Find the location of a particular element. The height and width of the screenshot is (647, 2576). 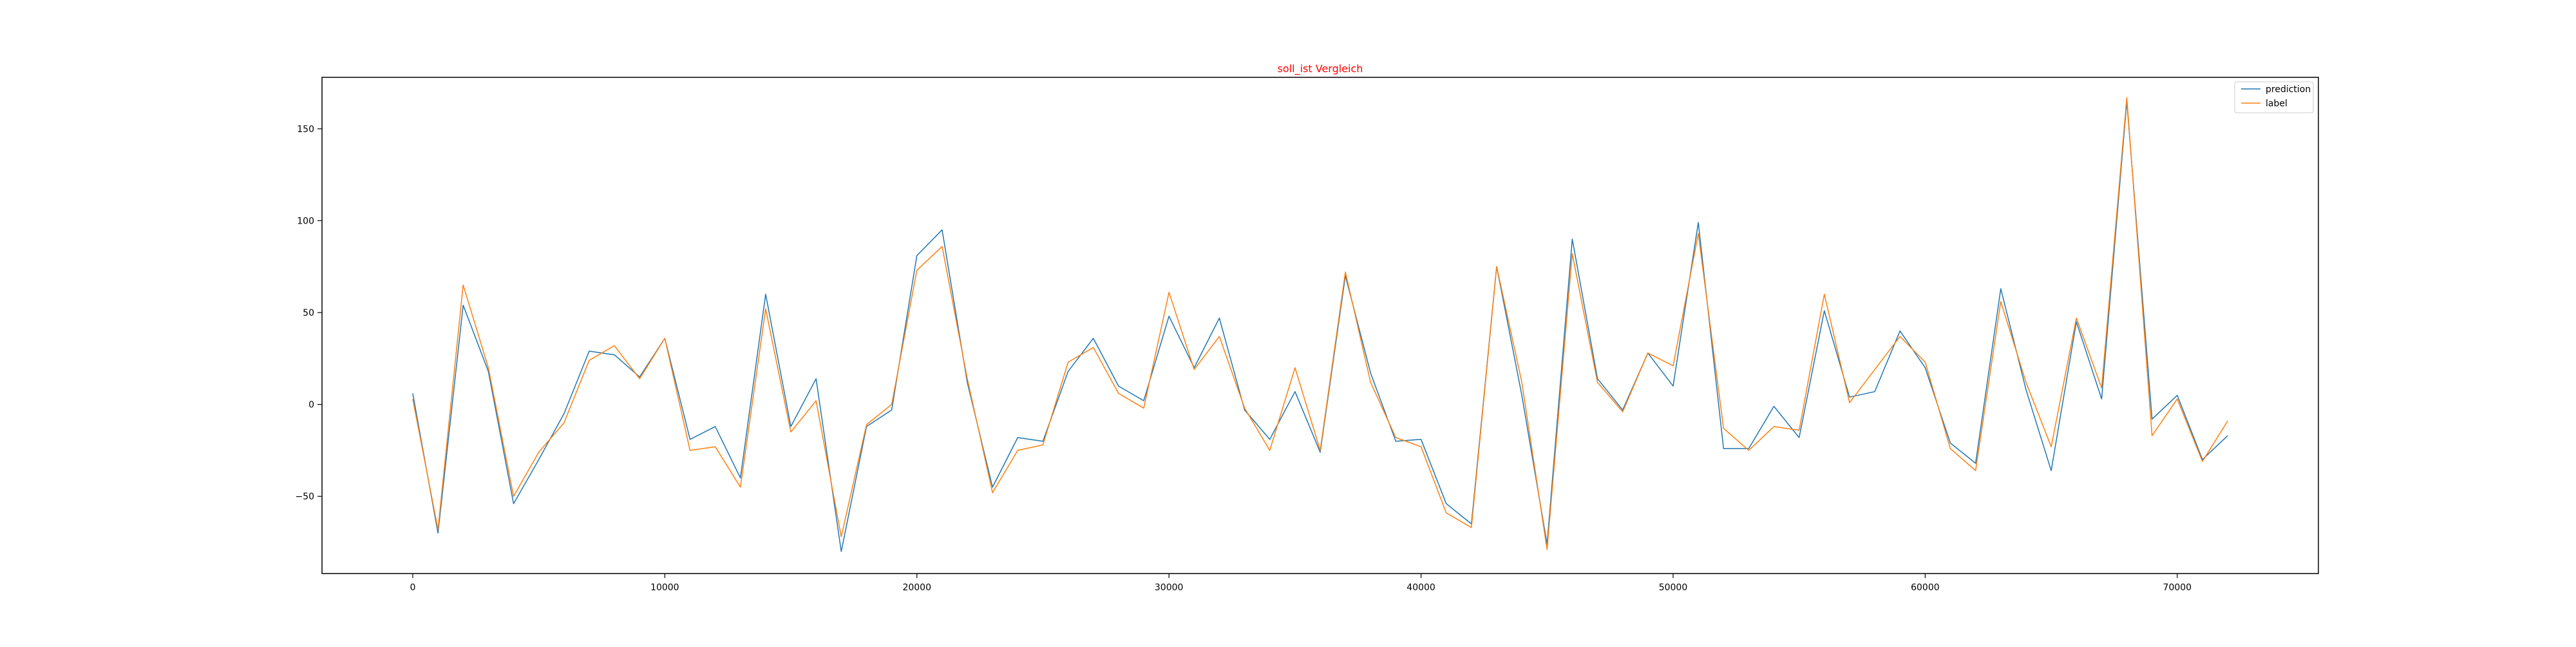

x-tick-label: 20000 is located at coordinates (916, 588).